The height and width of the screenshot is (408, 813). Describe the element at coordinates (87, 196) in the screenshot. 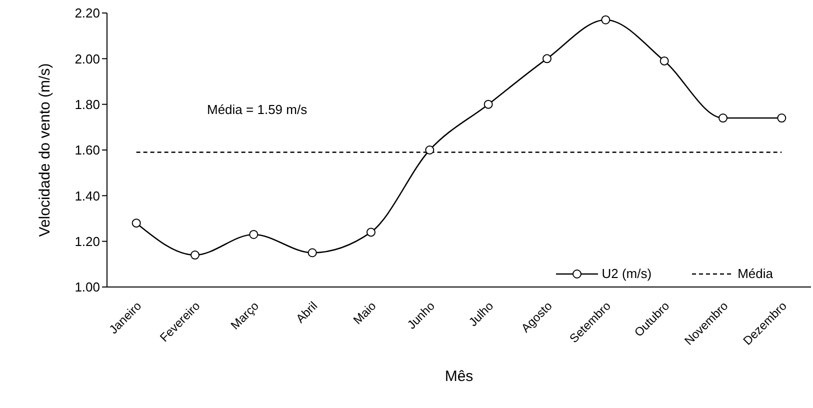

I see `y-tick-label: 1.40` at that location.